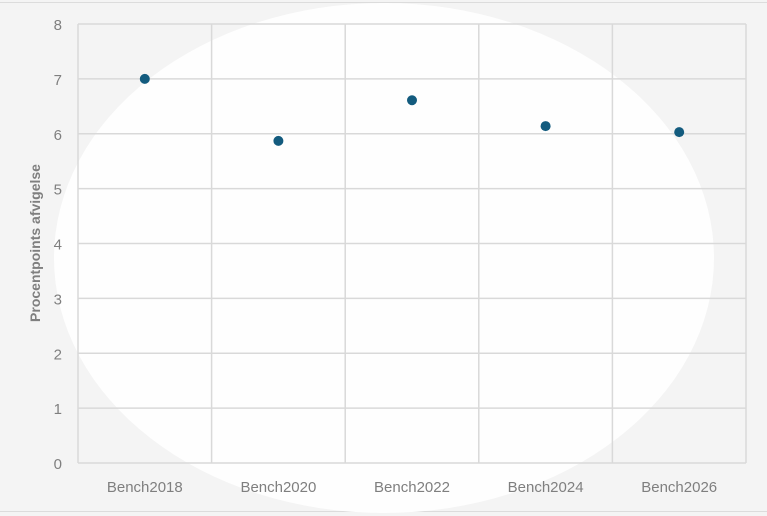 The height and width of the screenshot is (516, 767). What do you see at coordinates (58, 464) in the screenshot?
I see `y-tick-label: 0` at bounding box center [58, 464].